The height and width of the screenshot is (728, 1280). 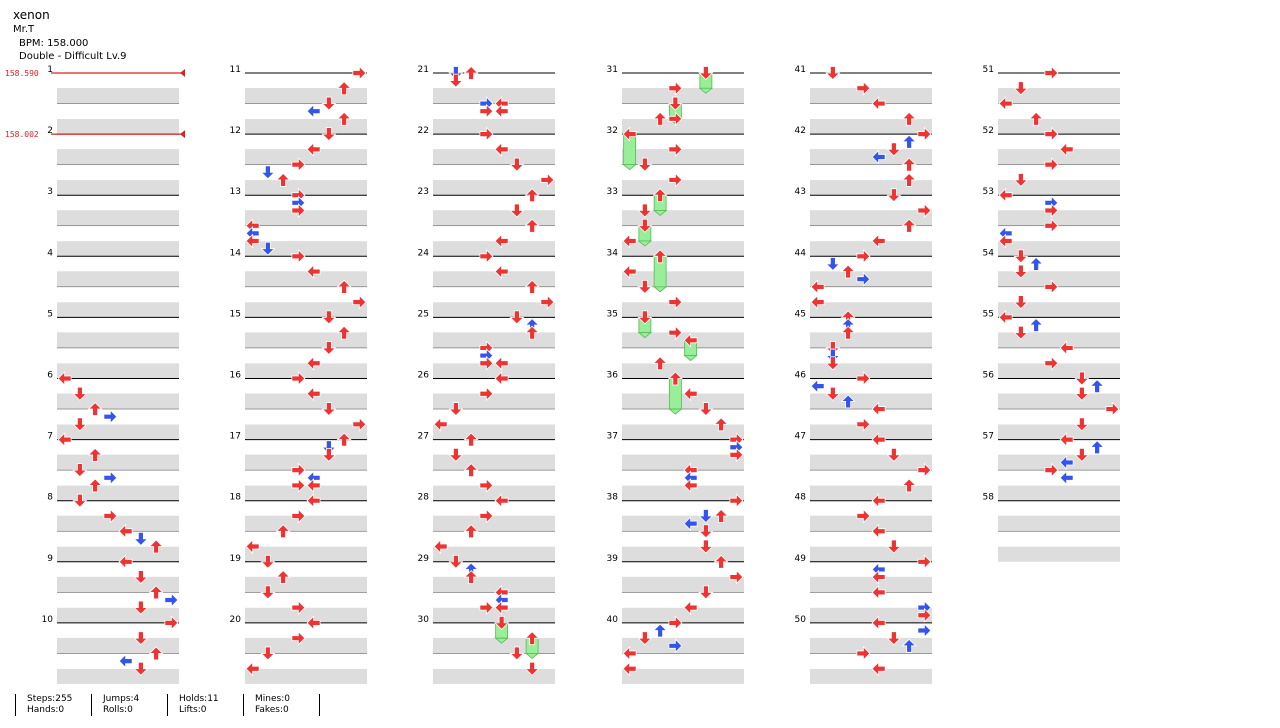 I want to click on stat-top: Steps:255, so click(x=50, y=699).